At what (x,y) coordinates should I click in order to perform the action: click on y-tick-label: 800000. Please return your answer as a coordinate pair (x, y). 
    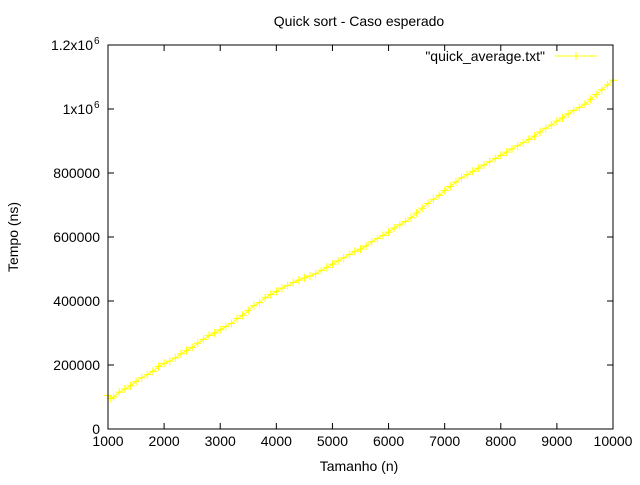
    Looking at the image, I should click on (76, 173).